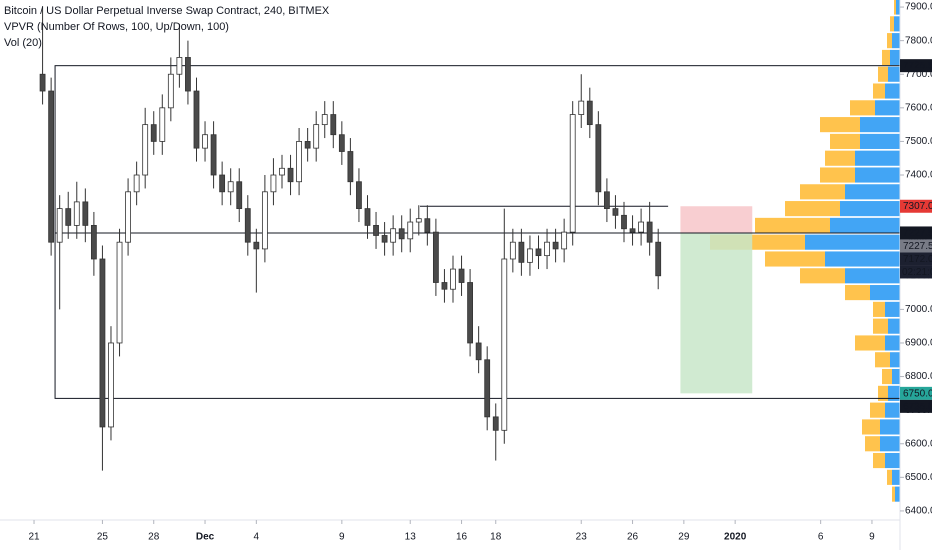 Image resolution: width=932 pixels, height=550 pixels. Describe the element at coordinates (821, 537) in the screenshot. I see `x-tick-label: 6` at that location.